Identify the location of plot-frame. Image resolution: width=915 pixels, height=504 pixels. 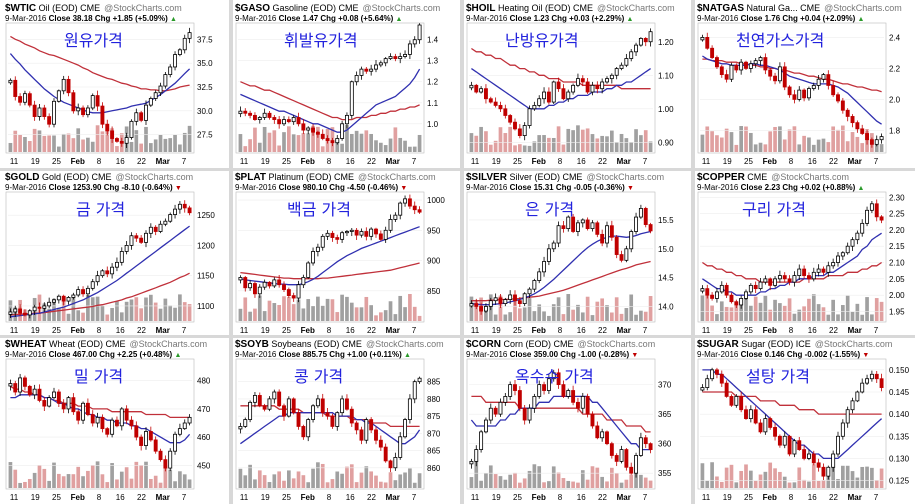
(561, 88).